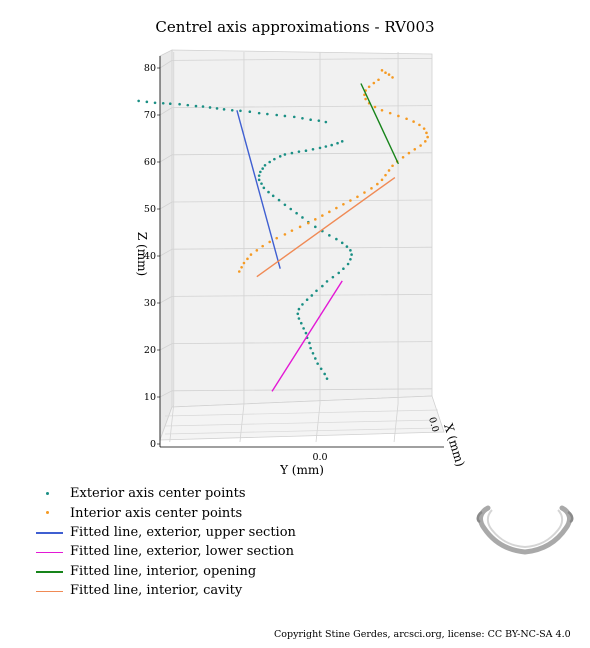 This screenshot has width=590, height=648. What do you see at coordinates (150, 209) in the screenshot?
I see `z-axis-tick-label: 50` at bounding box center [150, 209].